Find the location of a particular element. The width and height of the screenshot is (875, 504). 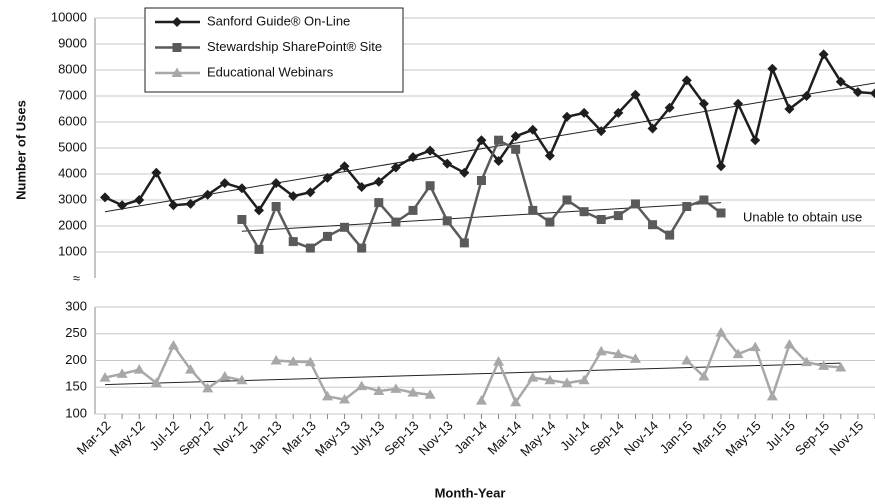

x-tick-label: Sep-14 is located at coordinates (607, 438).